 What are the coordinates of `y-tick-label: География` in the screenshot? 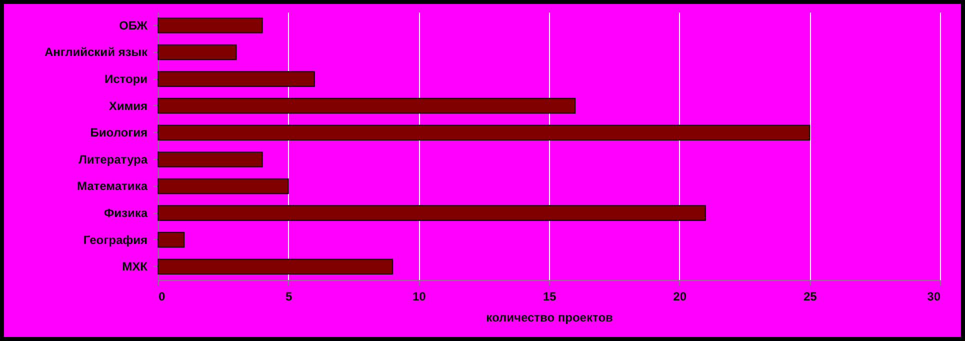 It's located at (115, 239).